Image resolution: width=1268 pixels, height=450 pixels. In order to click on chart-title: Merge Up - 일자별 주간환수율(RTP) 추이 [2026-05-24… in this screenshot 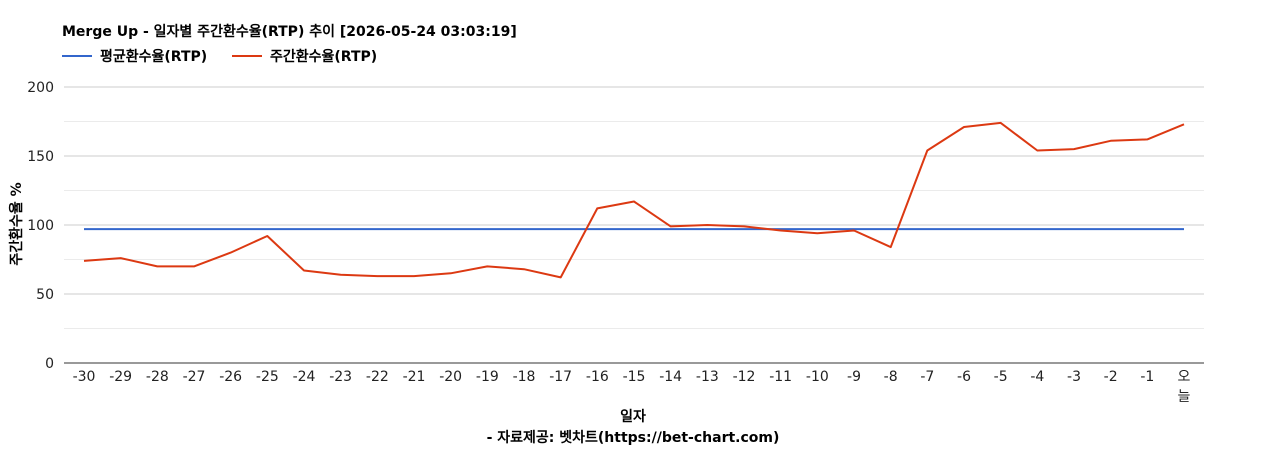, I will do `click(289, 31)`.